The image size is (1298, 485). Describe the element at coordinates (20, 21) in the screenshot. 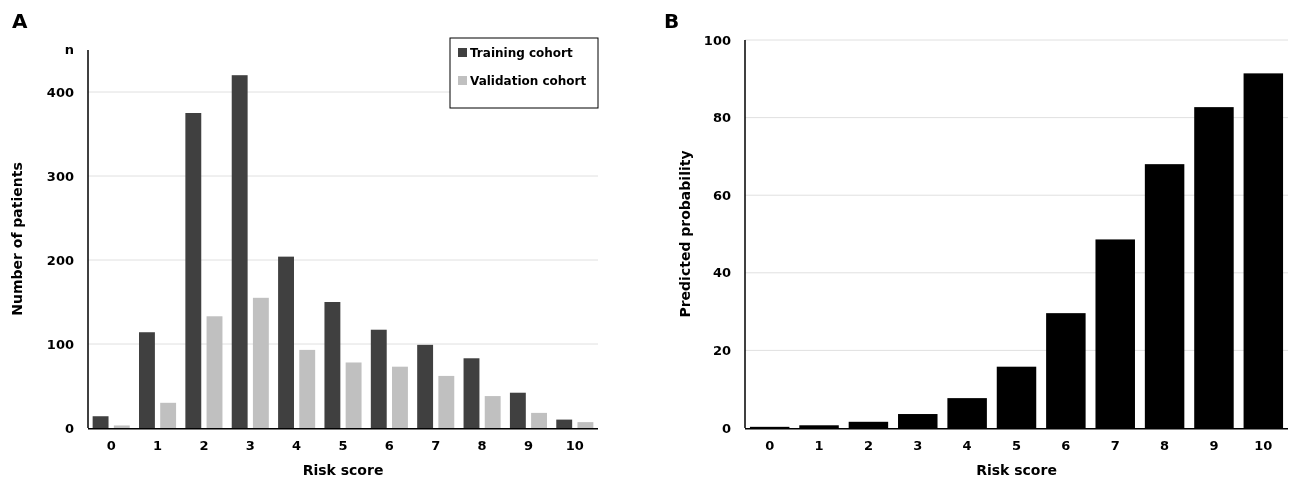

I see `chart-title: A` at that location.